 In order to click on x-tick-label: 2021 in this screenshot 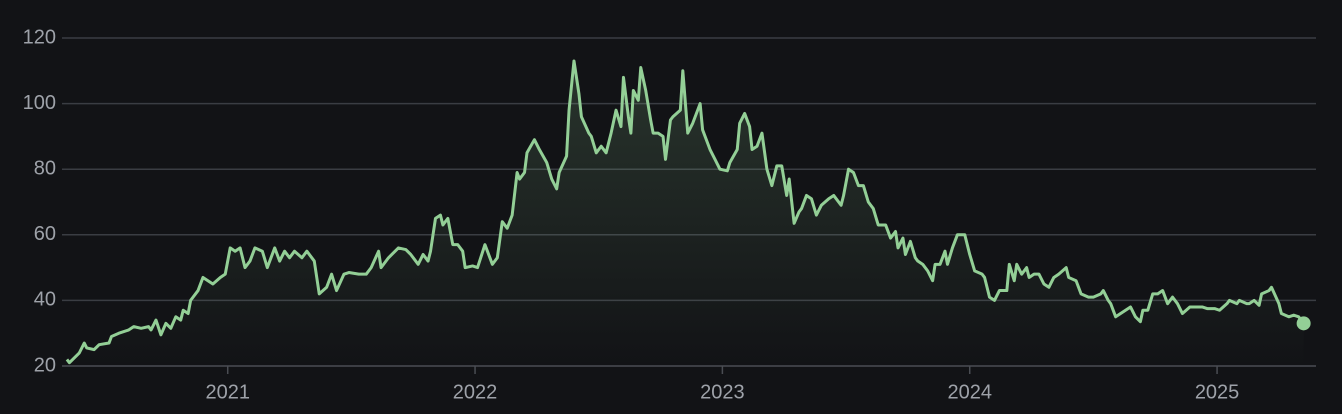, I will do `click(227, 392)`.